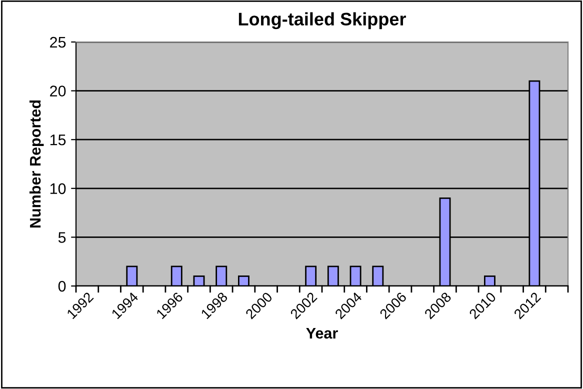  I want to click on y-tick-label: 20, so click(58, 91).